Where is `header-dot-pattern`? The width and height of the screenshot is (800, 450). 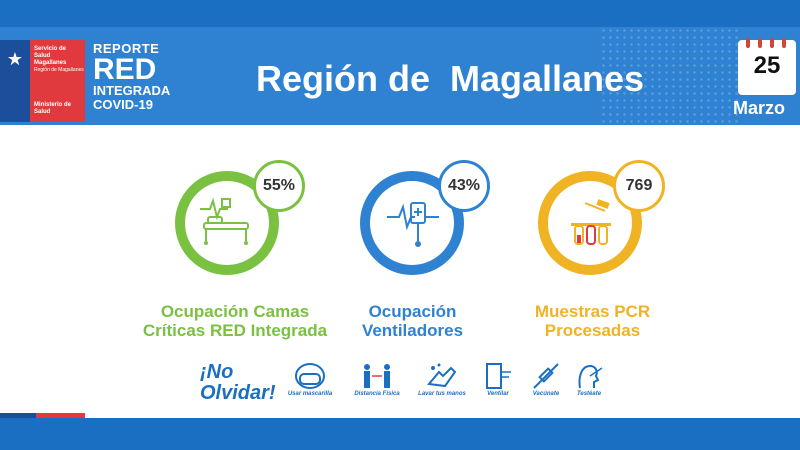 header-dot-pattern is located at coordinates (670, 76).